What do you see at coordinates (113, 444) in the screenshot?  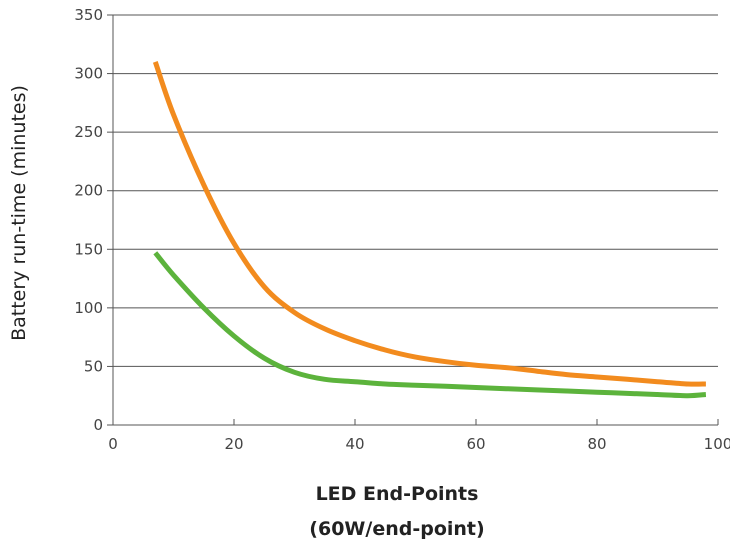 I see `x-tick-label-0: 0` at bounding box center [113, 444].